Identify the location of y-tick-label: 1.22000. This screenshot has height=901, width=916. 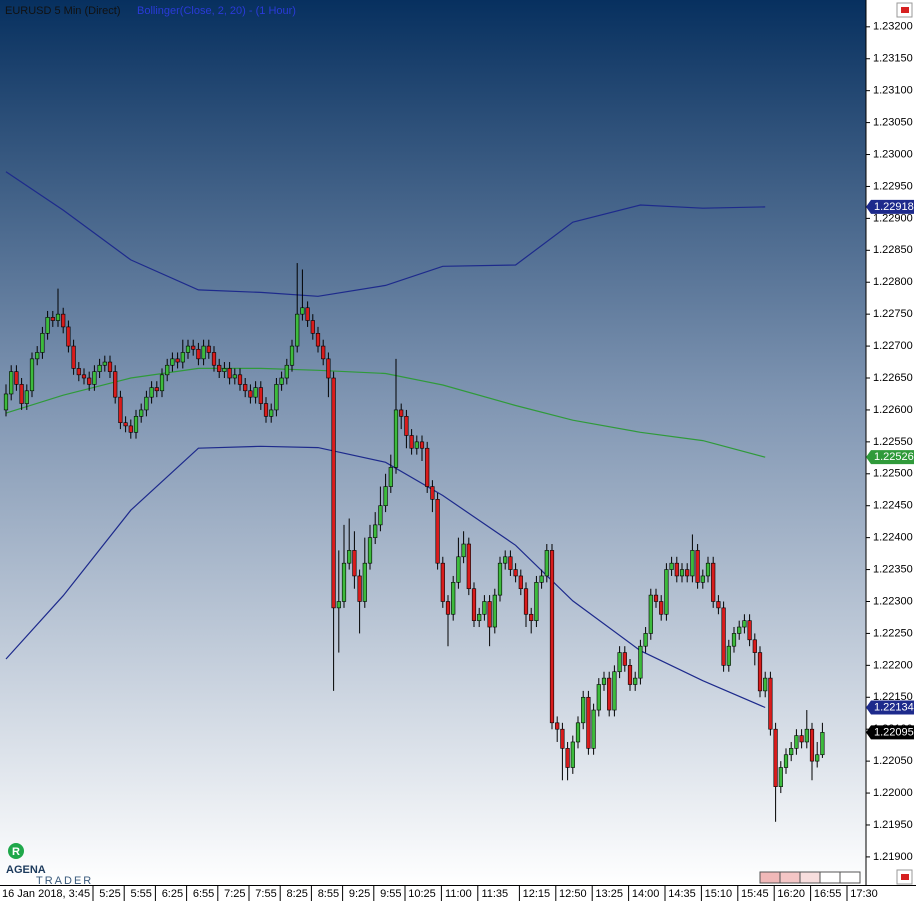
(893, 793).